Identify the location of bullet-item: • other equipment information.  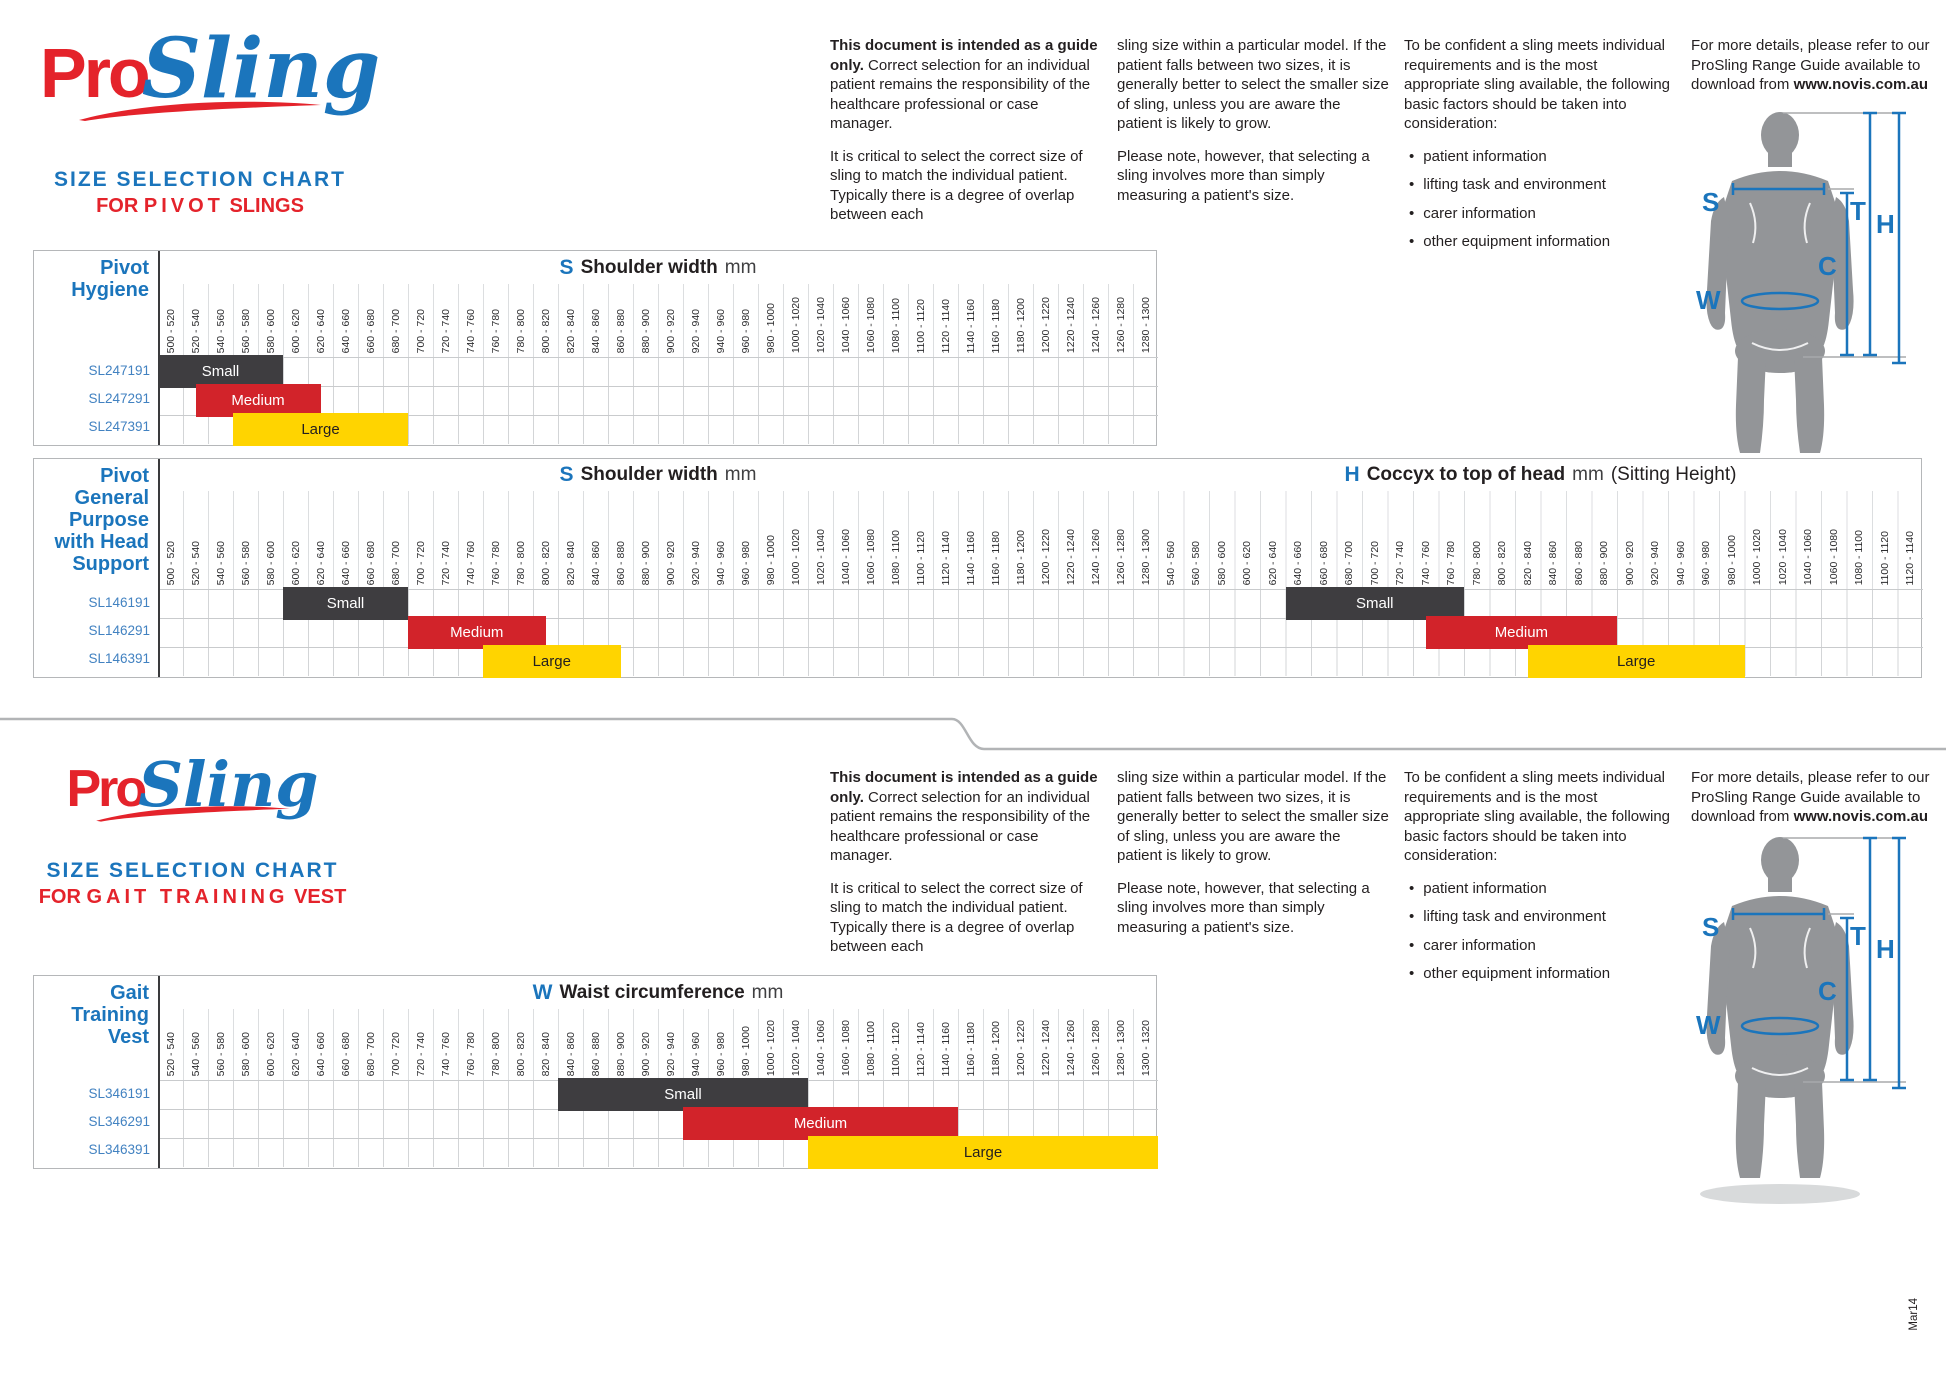
(1510, 973).